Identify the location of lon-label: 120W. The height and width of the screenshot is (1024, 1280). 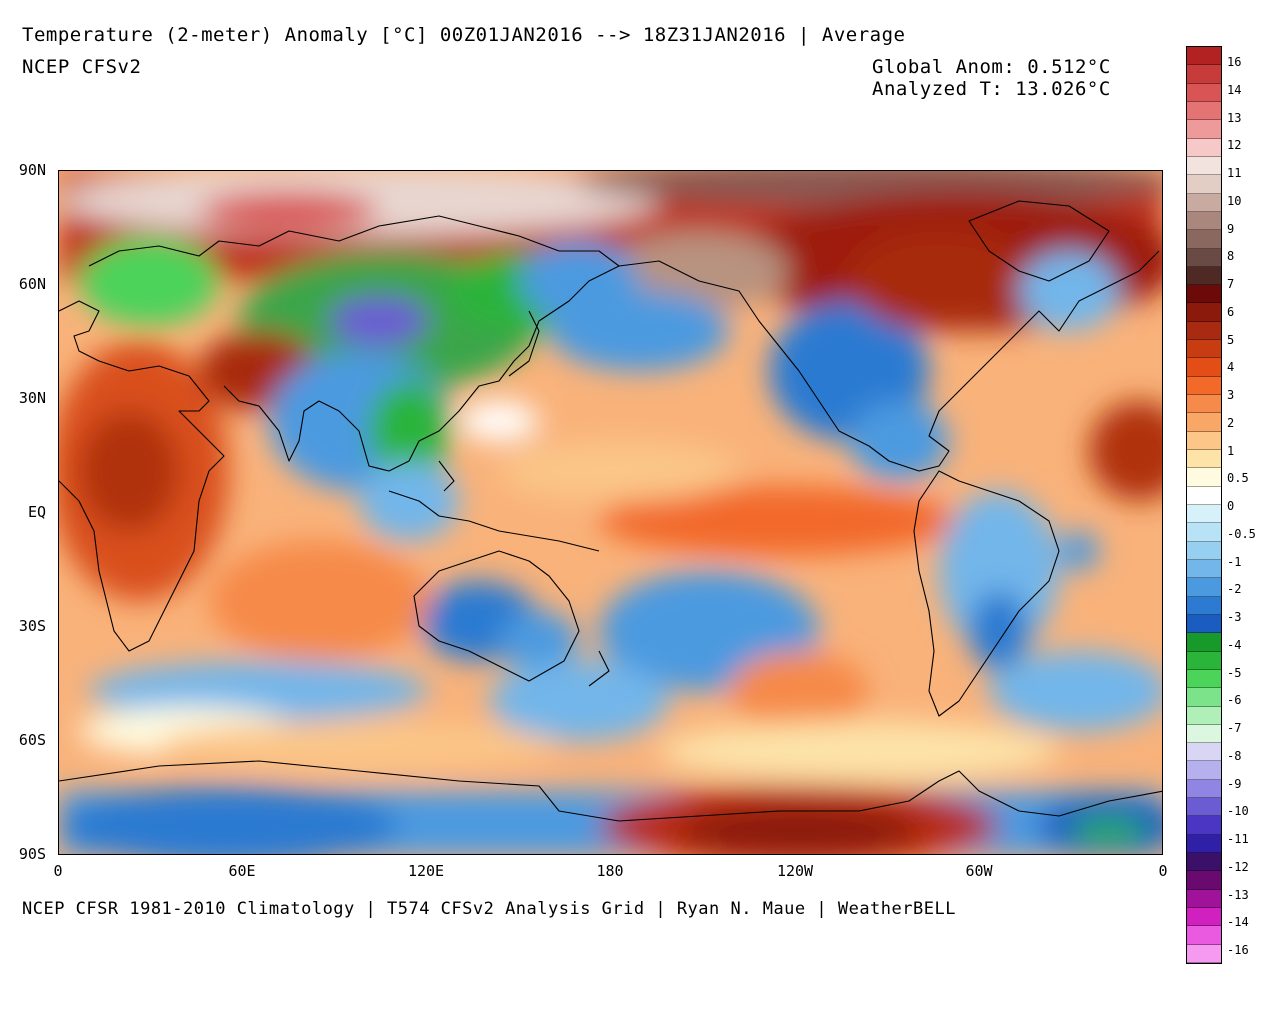
(795, 871).